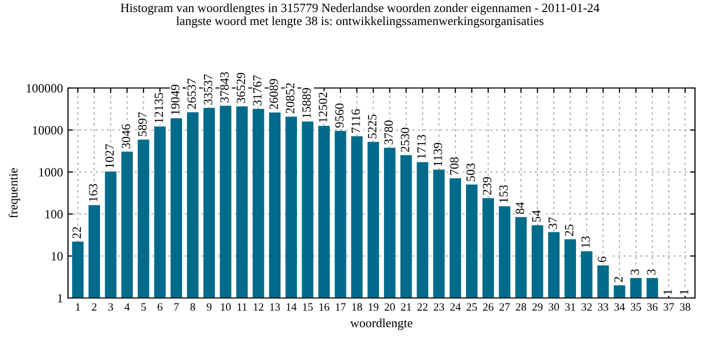 The width and height of the screenshot is (720, 338). I want to click on data-label: 13, so click(585, 242).